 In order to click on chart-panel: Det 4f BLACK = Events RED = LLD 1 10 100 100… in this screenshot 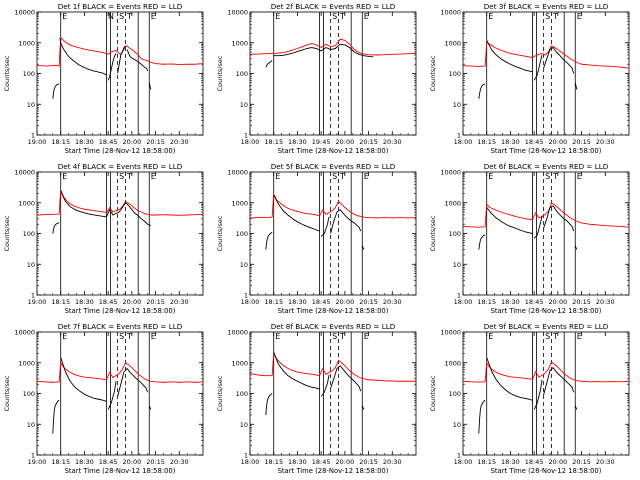, I will do `click(106, 240)`.